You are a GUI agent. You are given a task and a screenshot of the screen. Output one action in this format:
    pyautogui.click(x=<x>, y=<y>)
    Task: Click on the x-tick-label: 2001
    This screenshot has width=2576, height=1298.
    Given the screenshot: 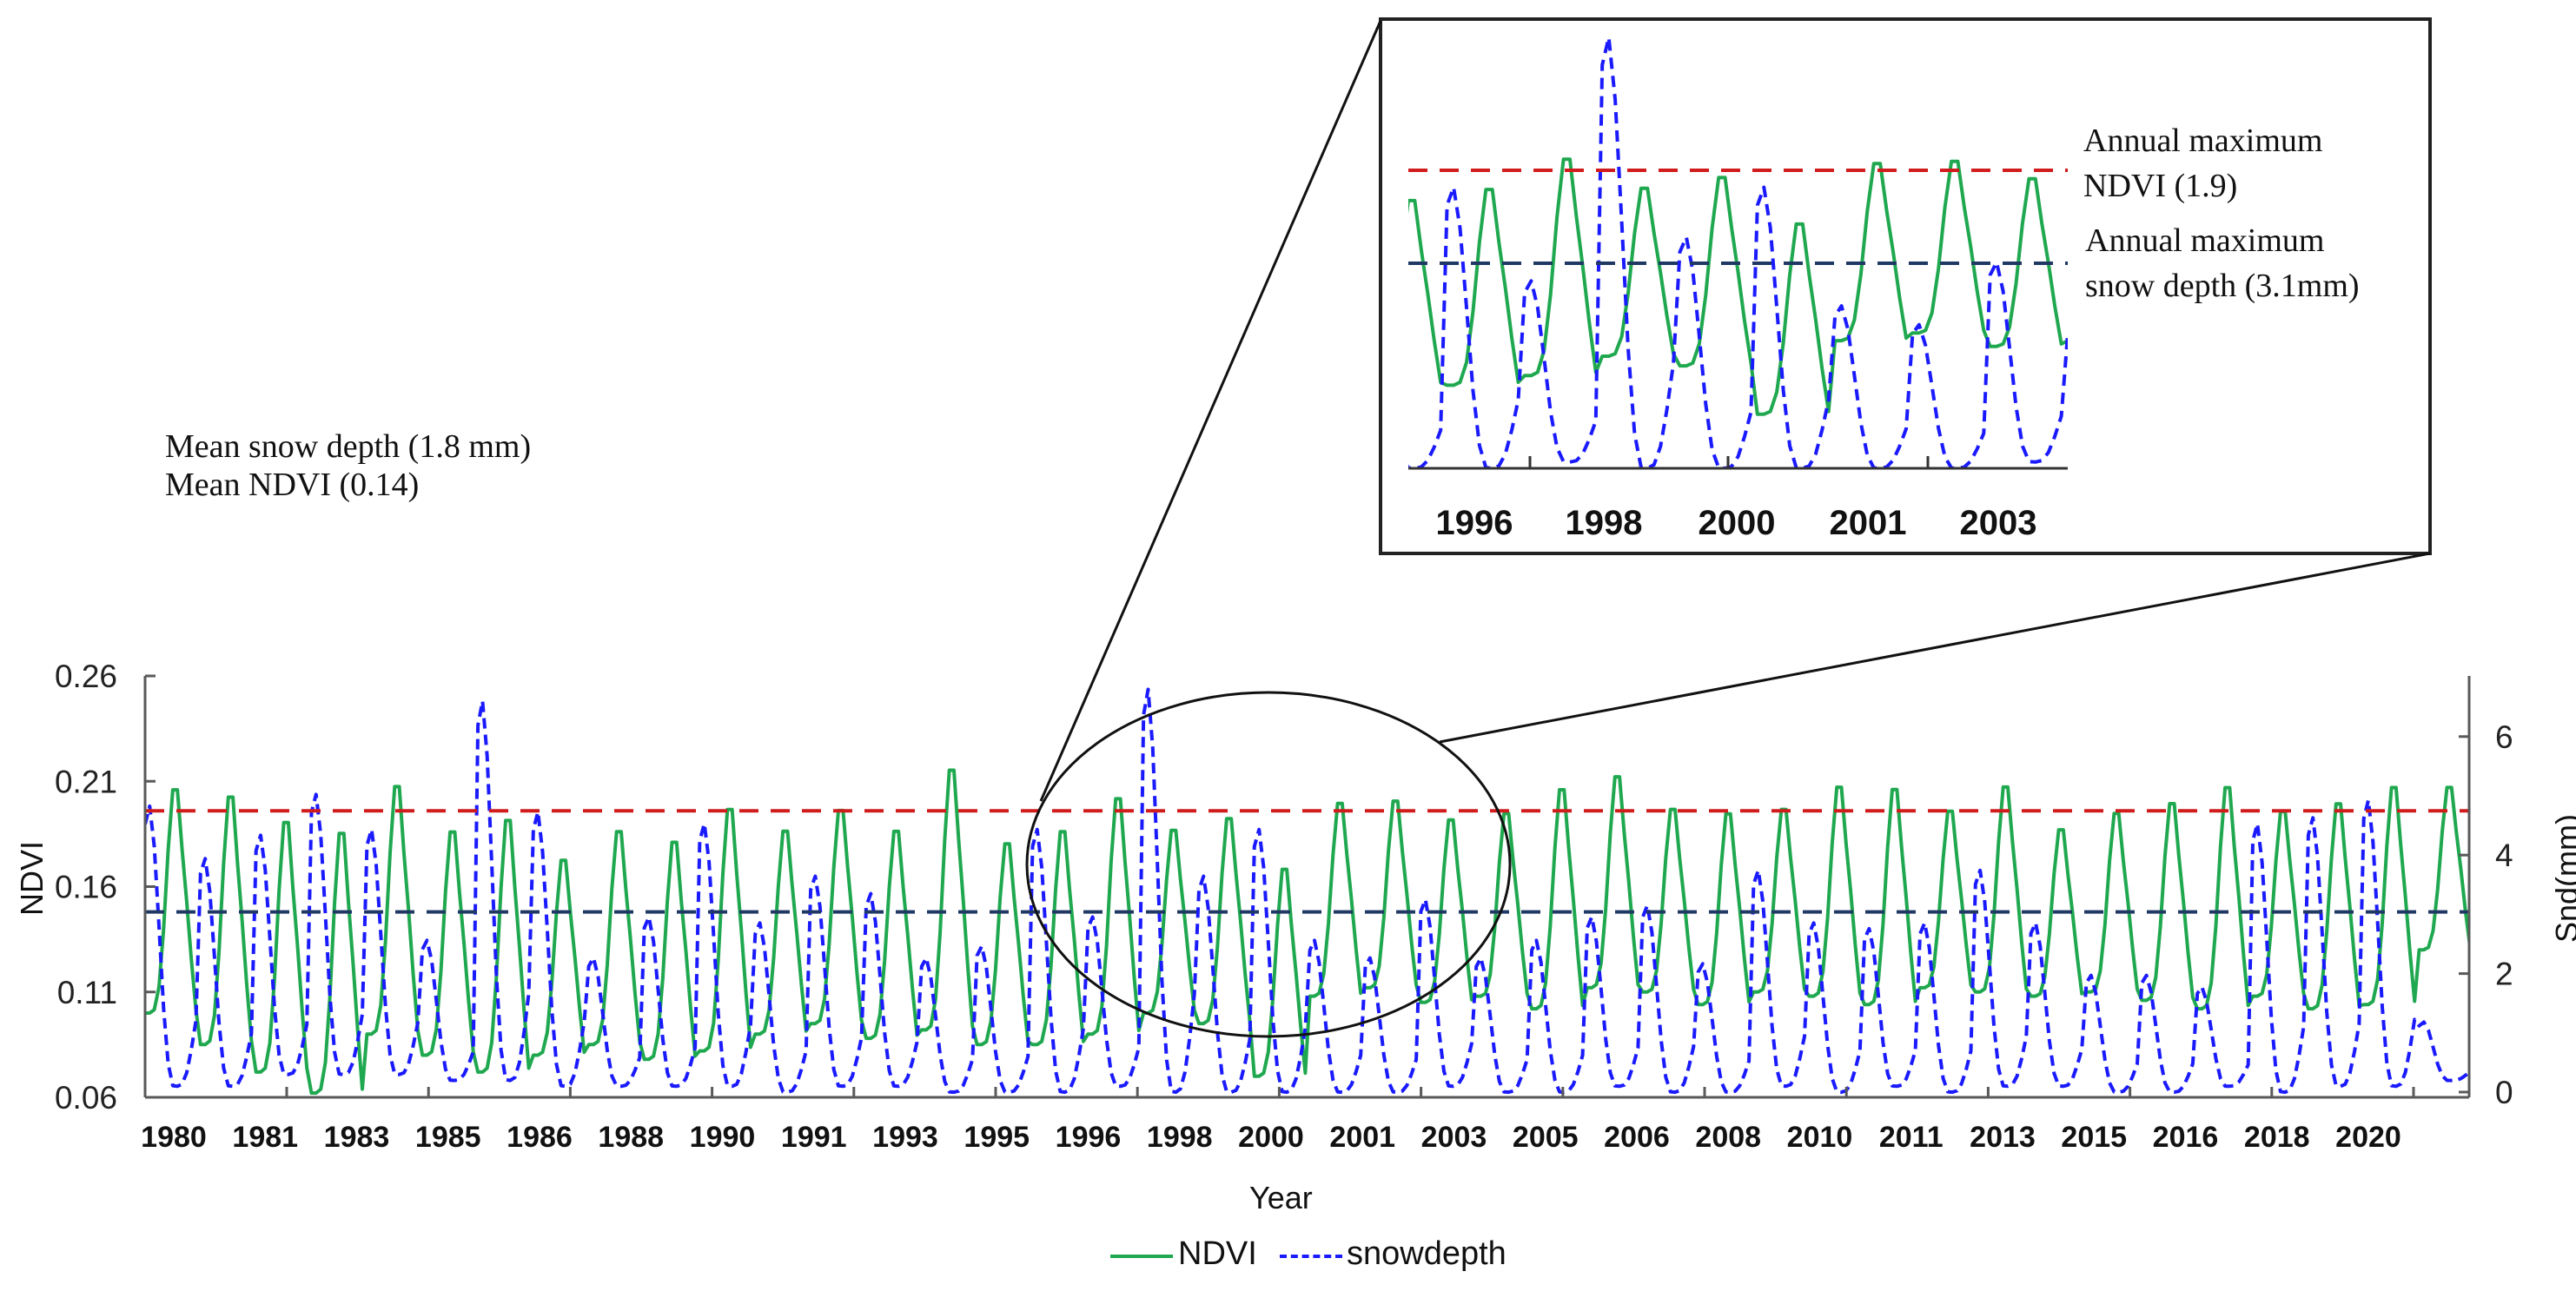 What is the action you would take?
    pyautogui.click(x=1362, y=1138)
    